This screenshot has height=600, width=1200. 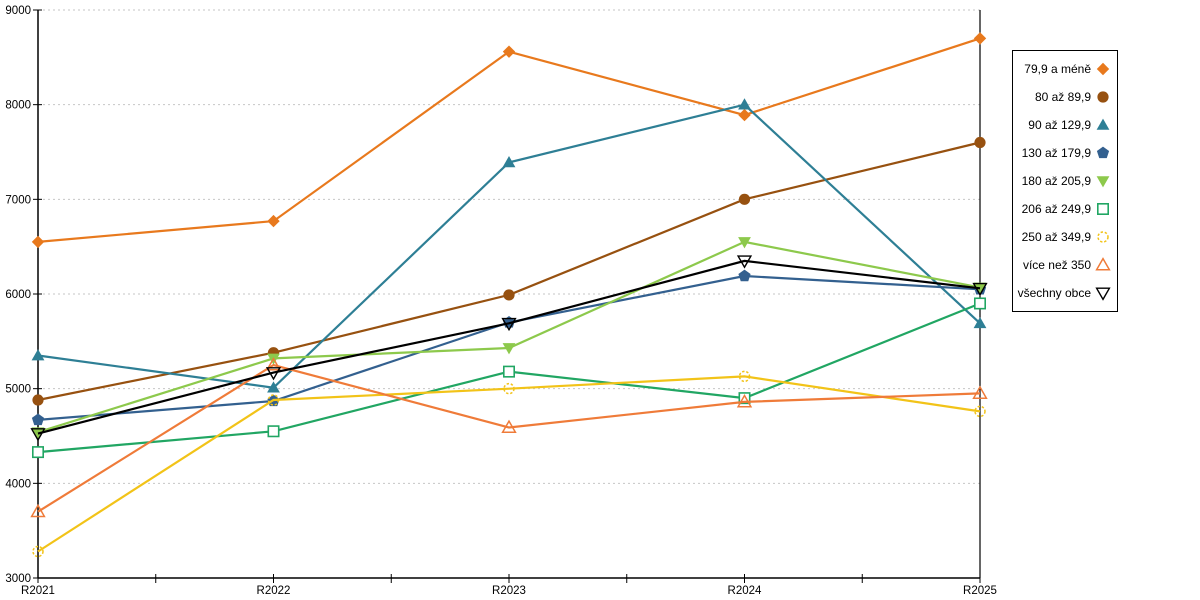 I want to click on legend-item-label: 180 až 205,9, so click(x=1056, y=181).